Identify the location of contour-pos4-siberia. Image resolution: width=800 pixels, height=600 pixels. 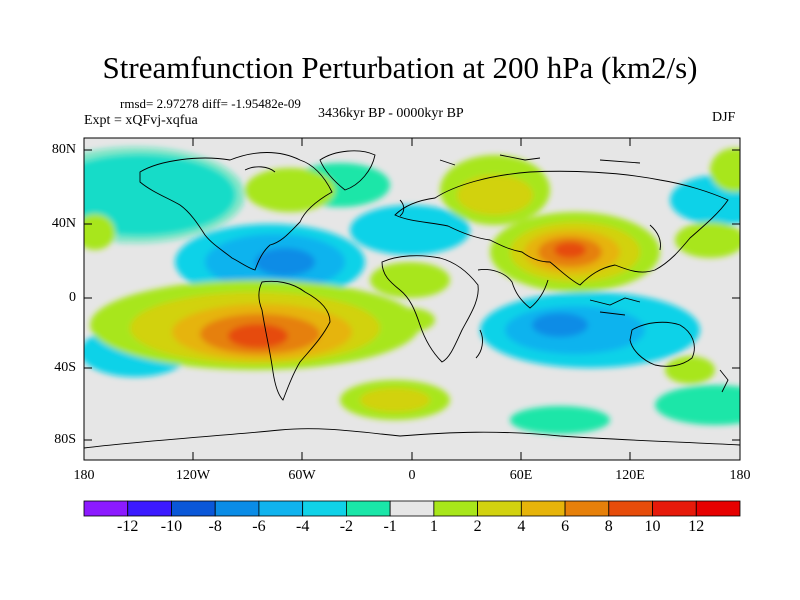
(495, 195).